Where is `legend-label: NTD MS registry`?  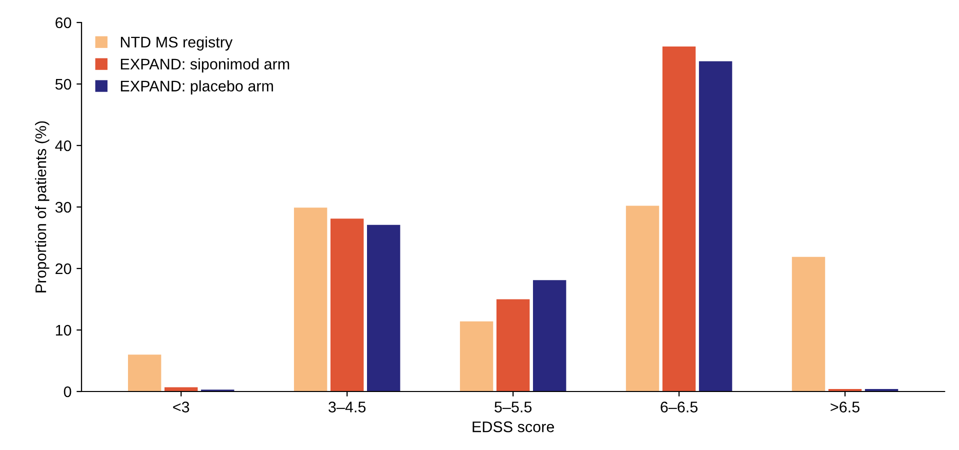 legend-label: NTD MS registry is located at coordinates (176, 43).